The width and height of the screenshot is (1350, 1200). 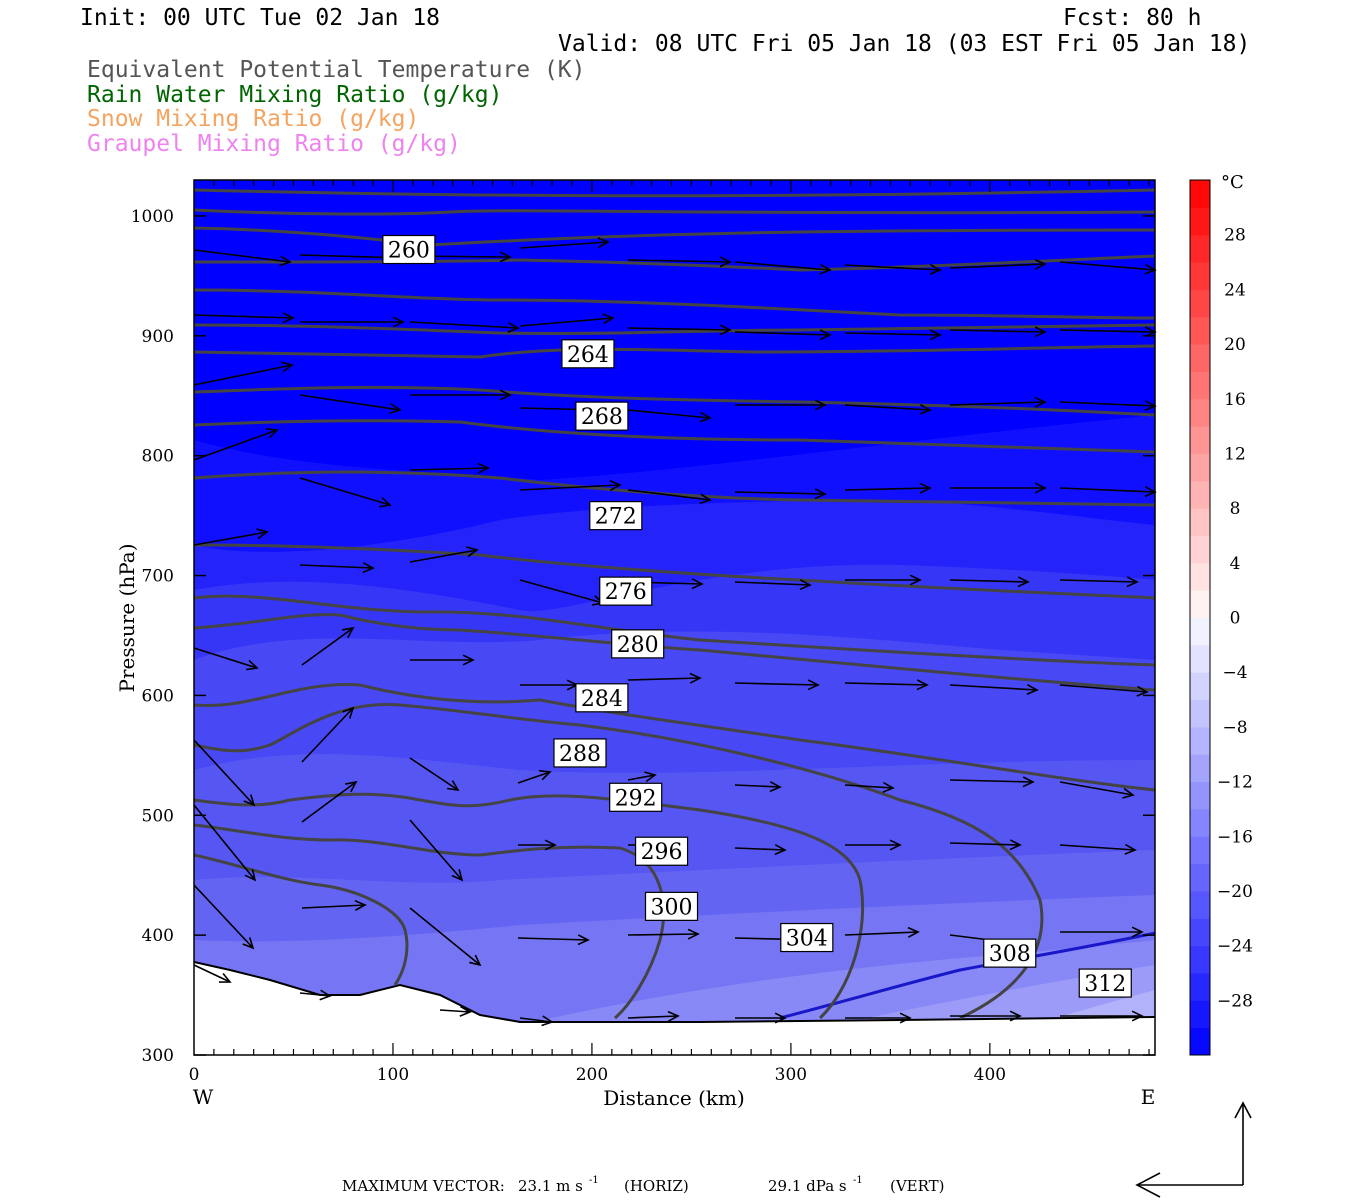 What do you see at coordinates (158, 1056) in the screenshot?
I see `y-tick-label: 300` at bounding box center [158, 1056].